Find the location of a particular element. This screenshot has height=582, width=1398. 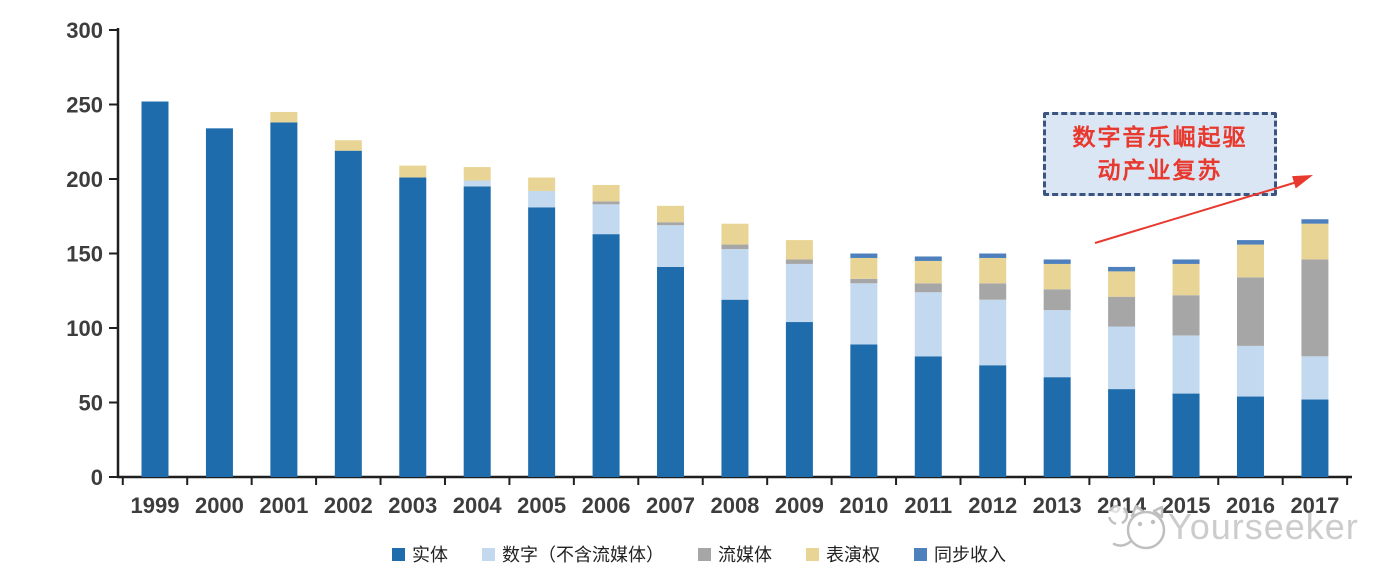

legend-label: 表演权 is located at coordinates (853, 555).